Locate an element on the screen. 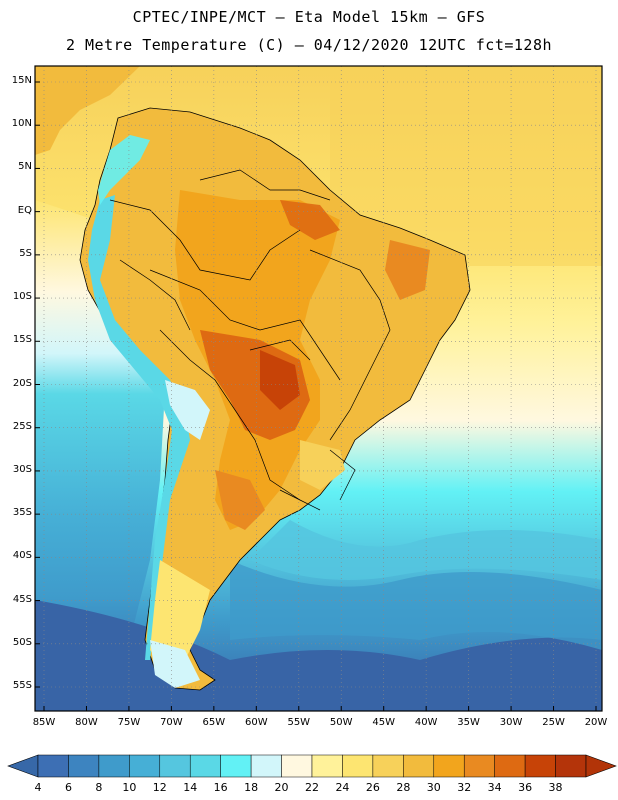  lat-label: EQ is located at coordinates (24, 210).